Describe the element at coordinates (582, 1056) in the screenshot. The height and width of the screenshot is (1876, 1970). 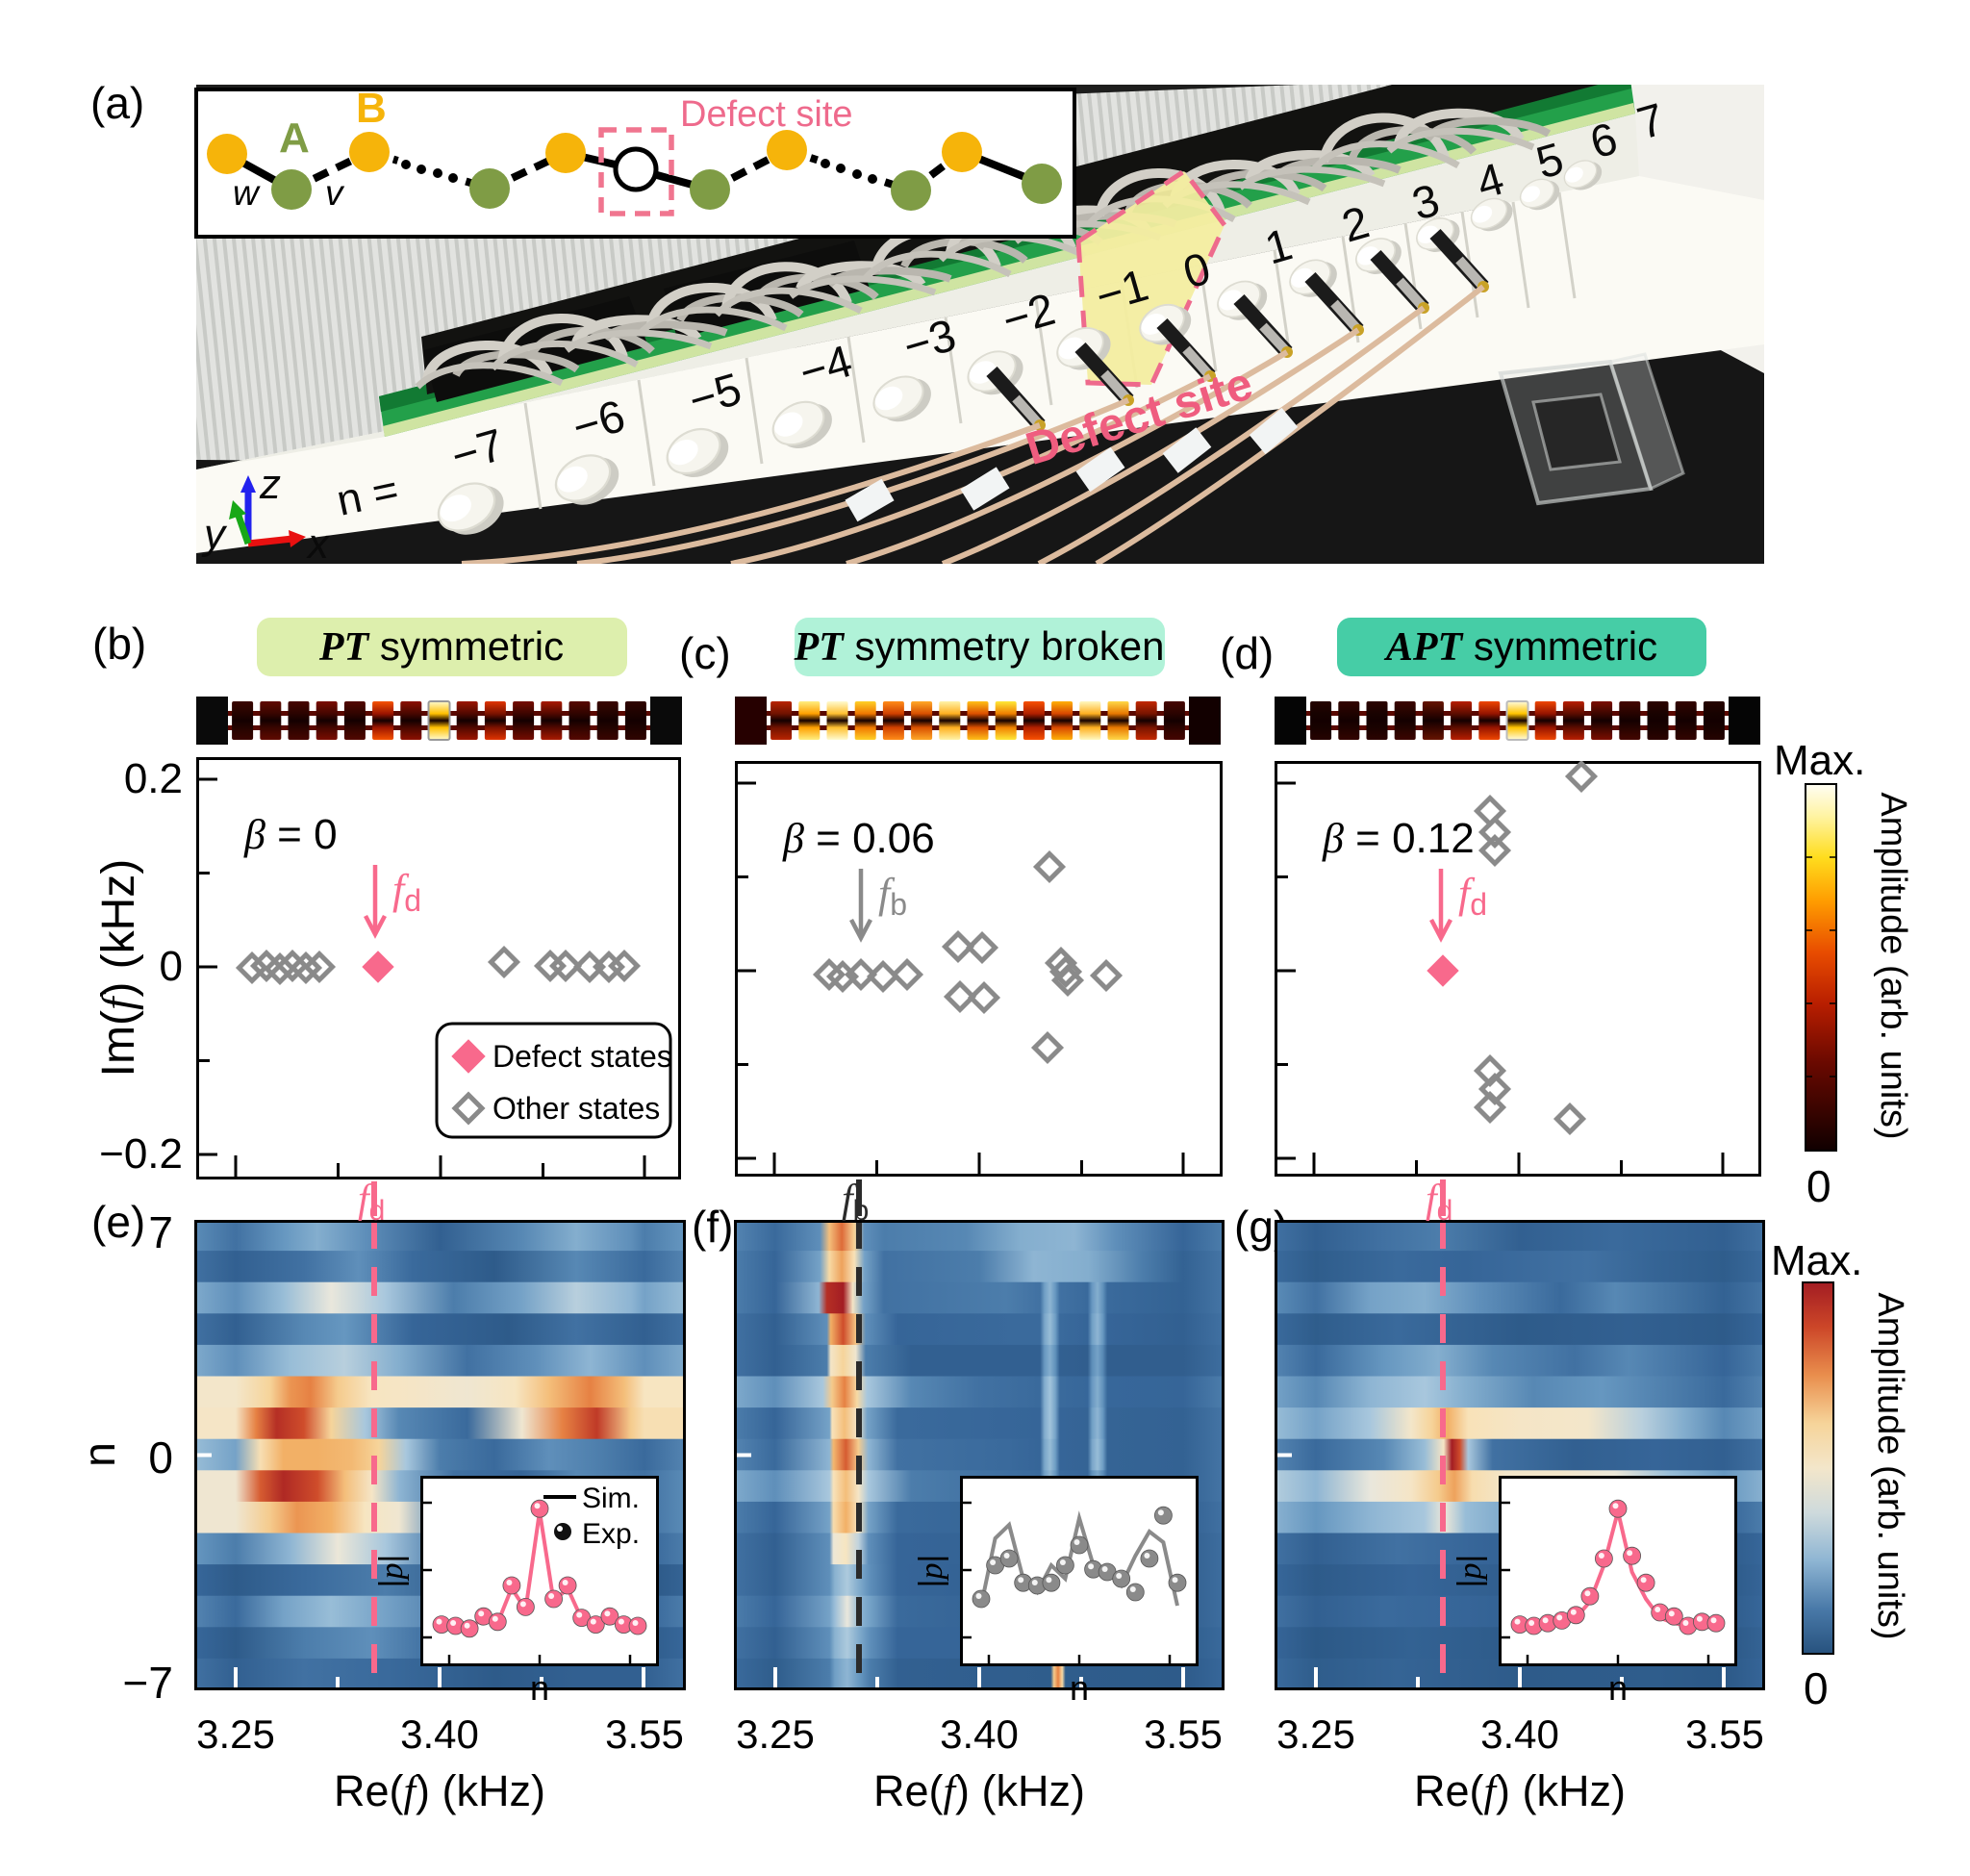
I see `svg-text: Defect states` at that location.